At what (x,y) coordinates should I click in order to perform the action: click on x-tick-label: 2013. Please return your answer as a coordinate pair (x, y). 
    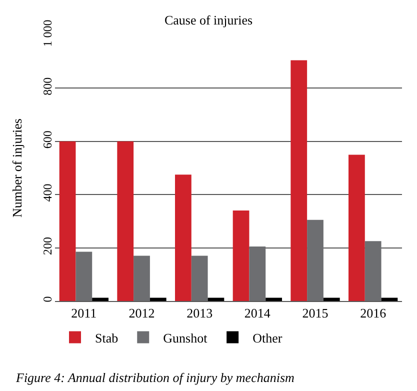
    Looking at the image, I should click on (199, 313).